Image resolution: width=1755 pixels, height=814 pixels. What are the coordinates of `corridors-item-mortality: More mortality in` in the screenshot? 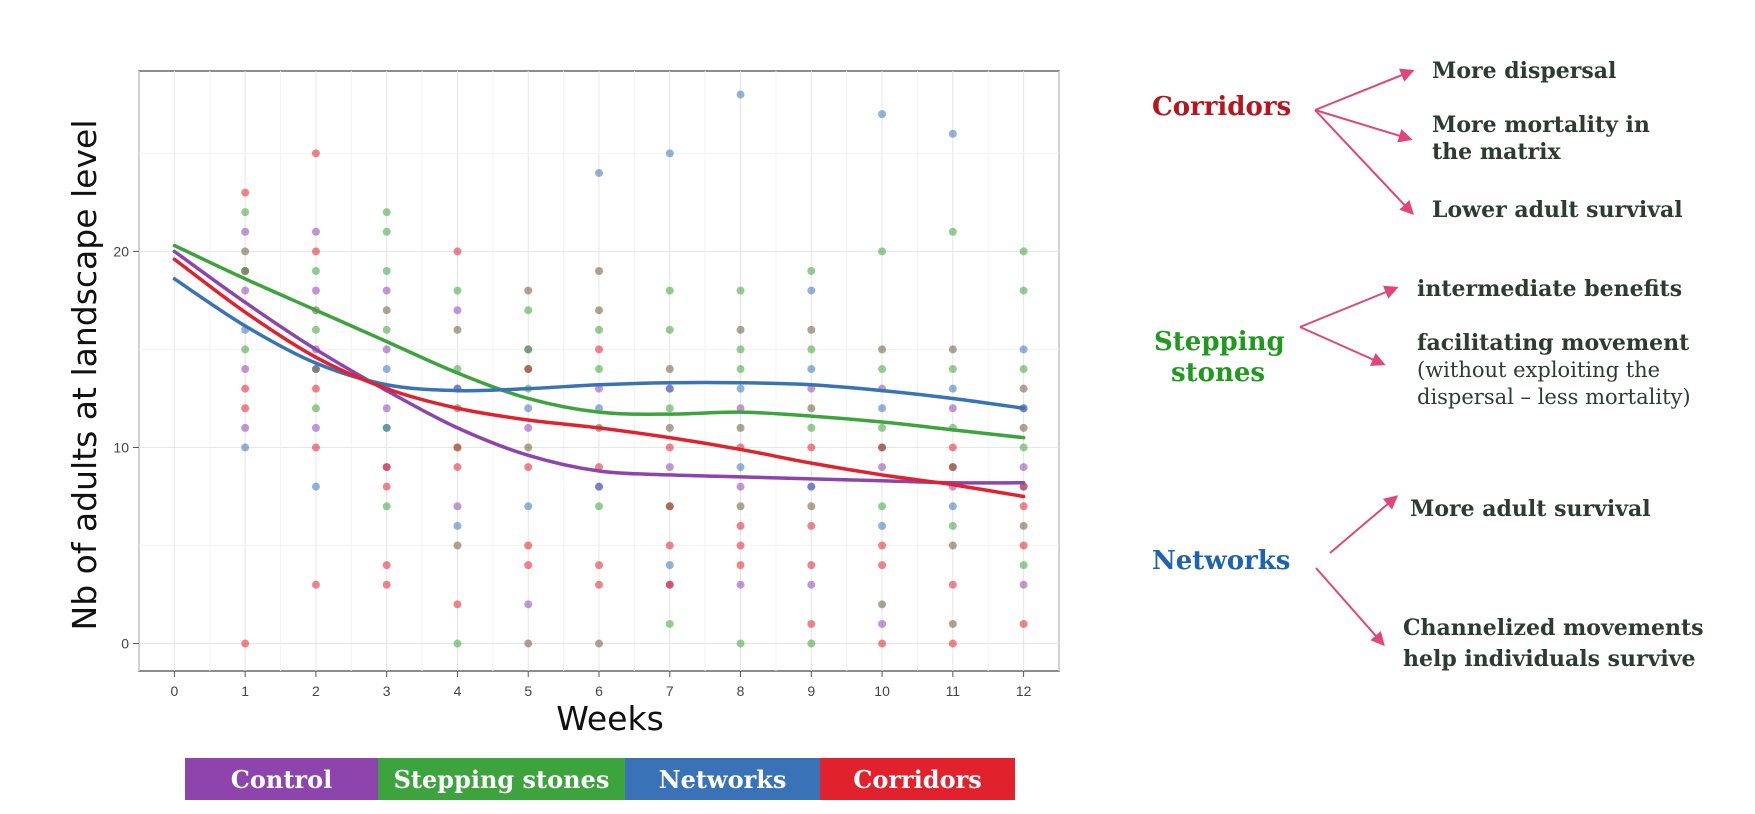 It's located at (1541, 125).